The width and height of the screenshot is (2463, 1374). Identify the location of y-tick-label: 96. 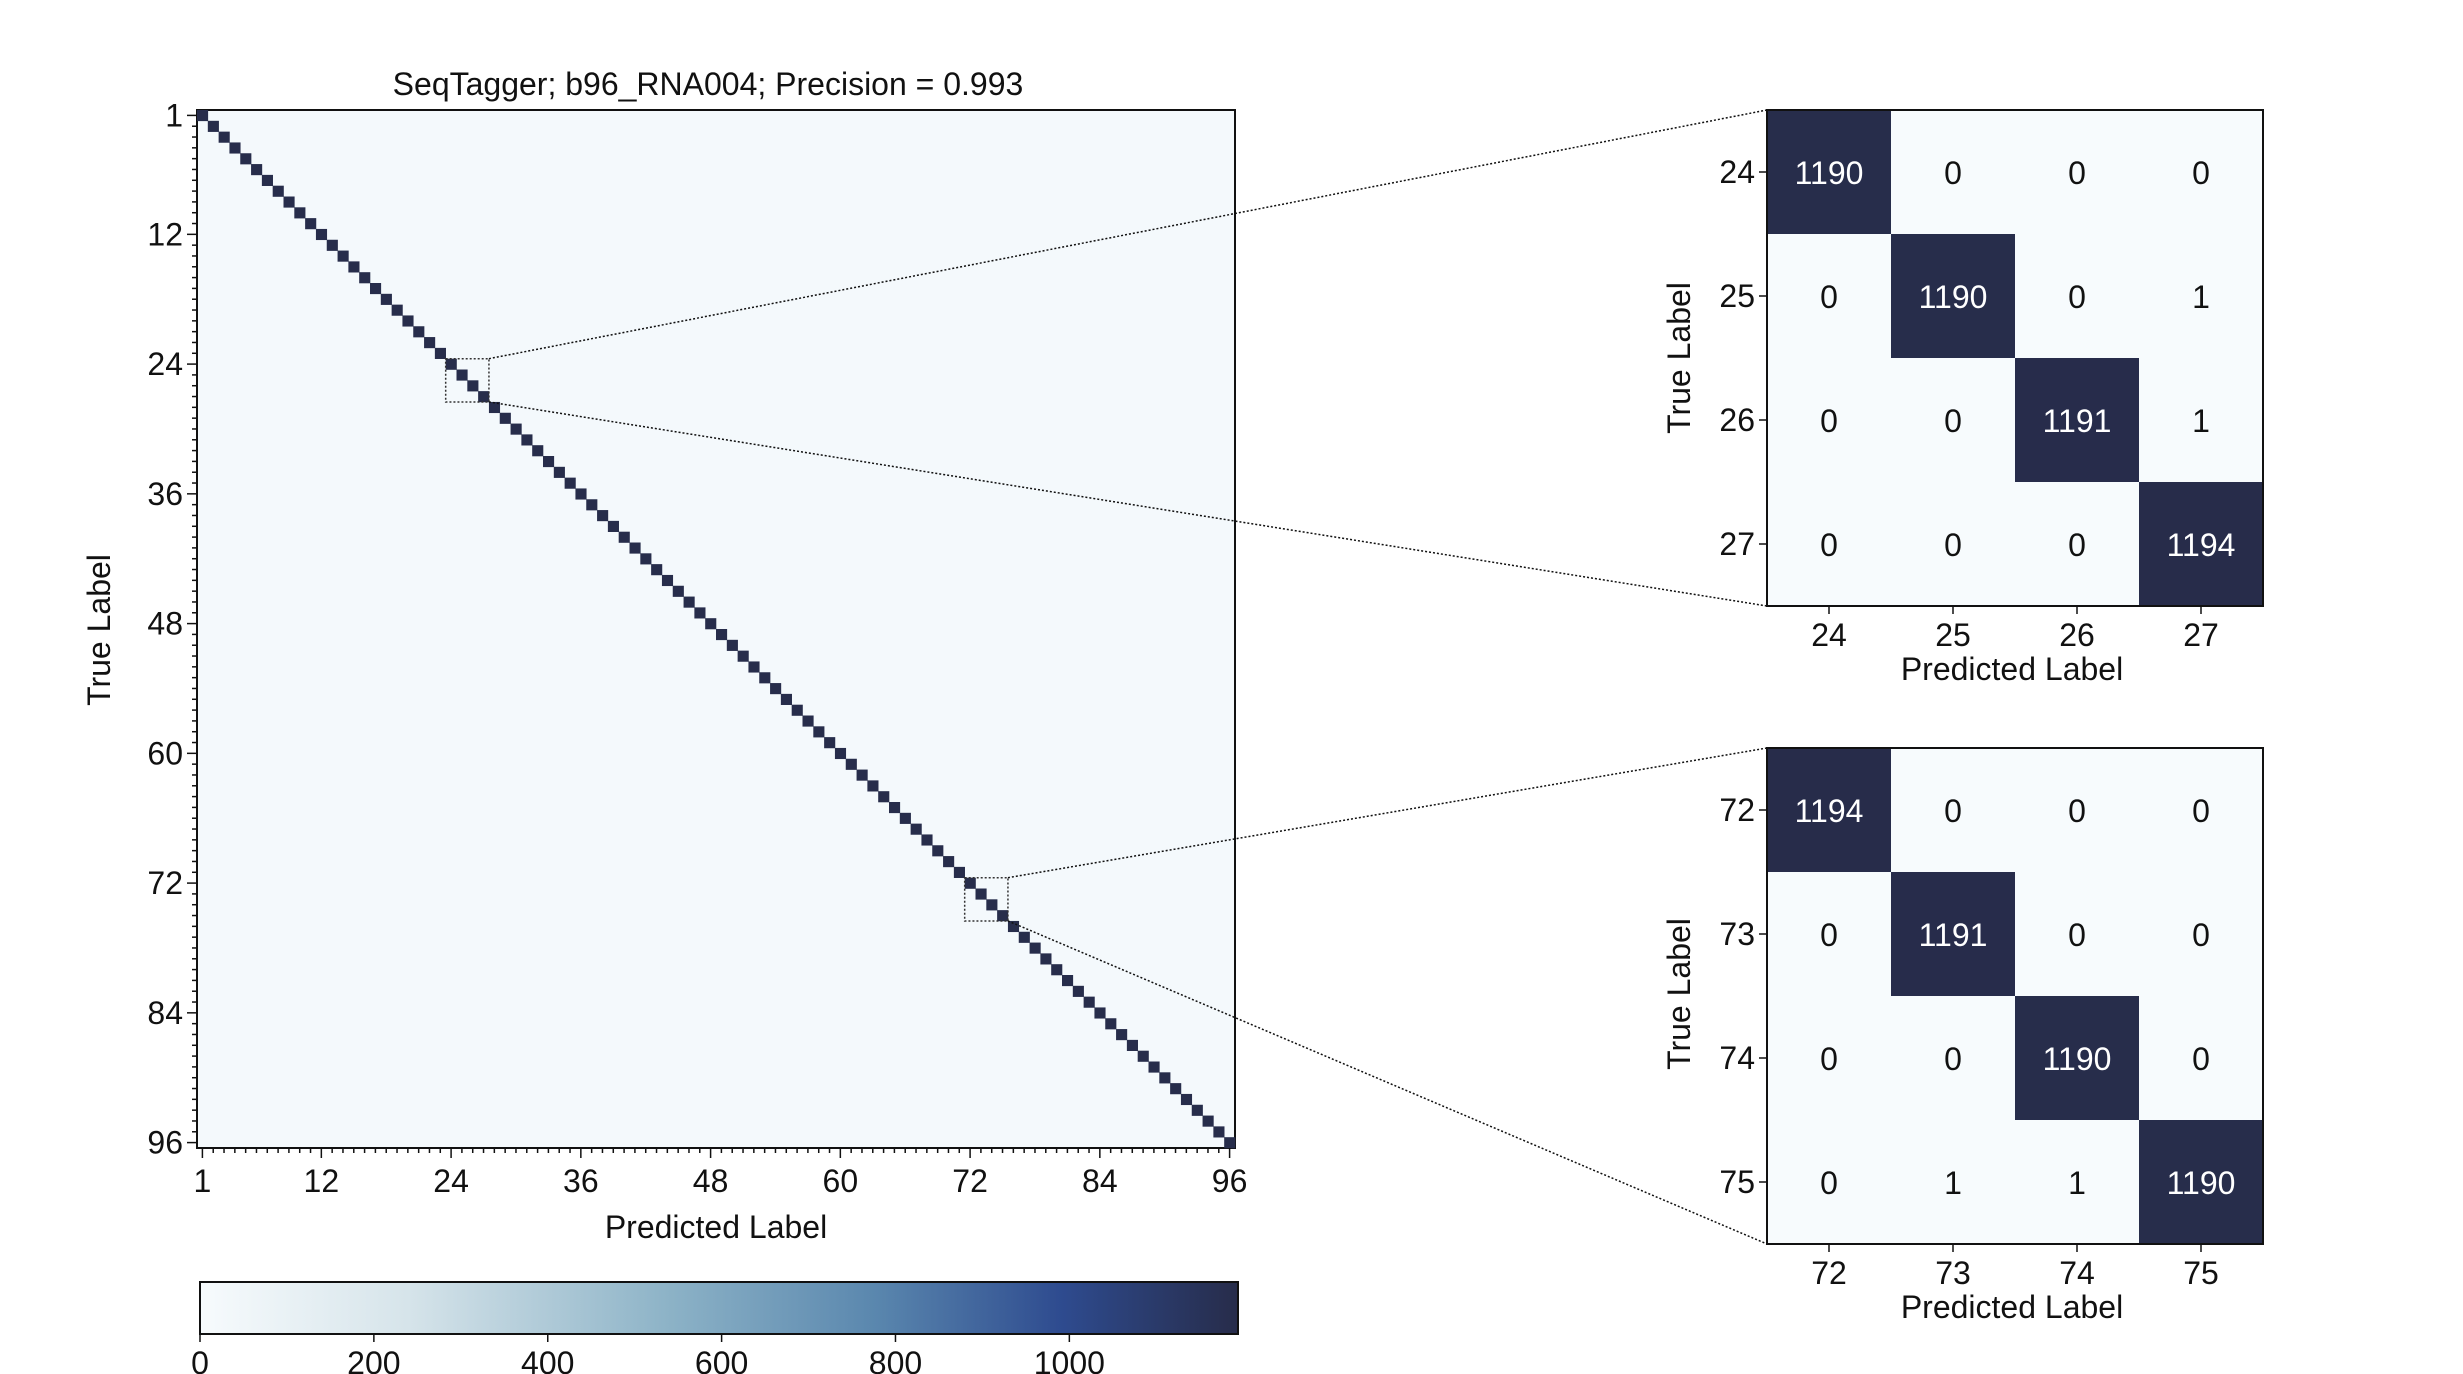
(165, 1143).